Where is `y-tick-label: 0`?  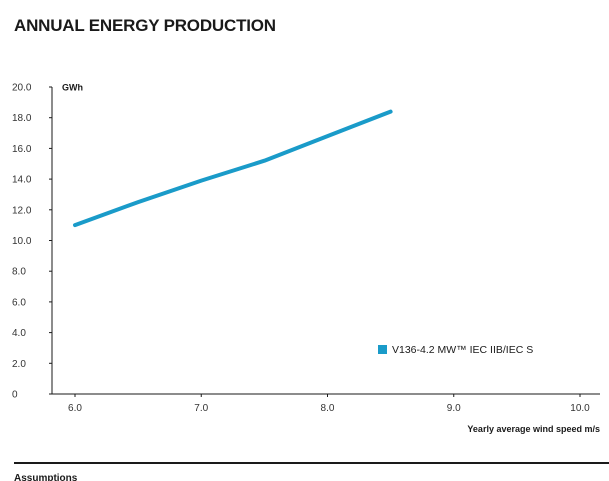
y-tick-label: 0 is located at coordinates (15, 395).